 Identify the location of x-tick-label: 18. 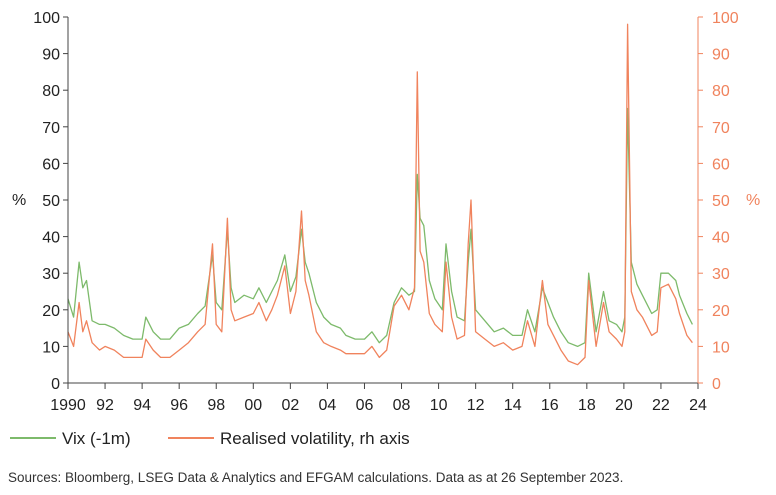
(587, 405).